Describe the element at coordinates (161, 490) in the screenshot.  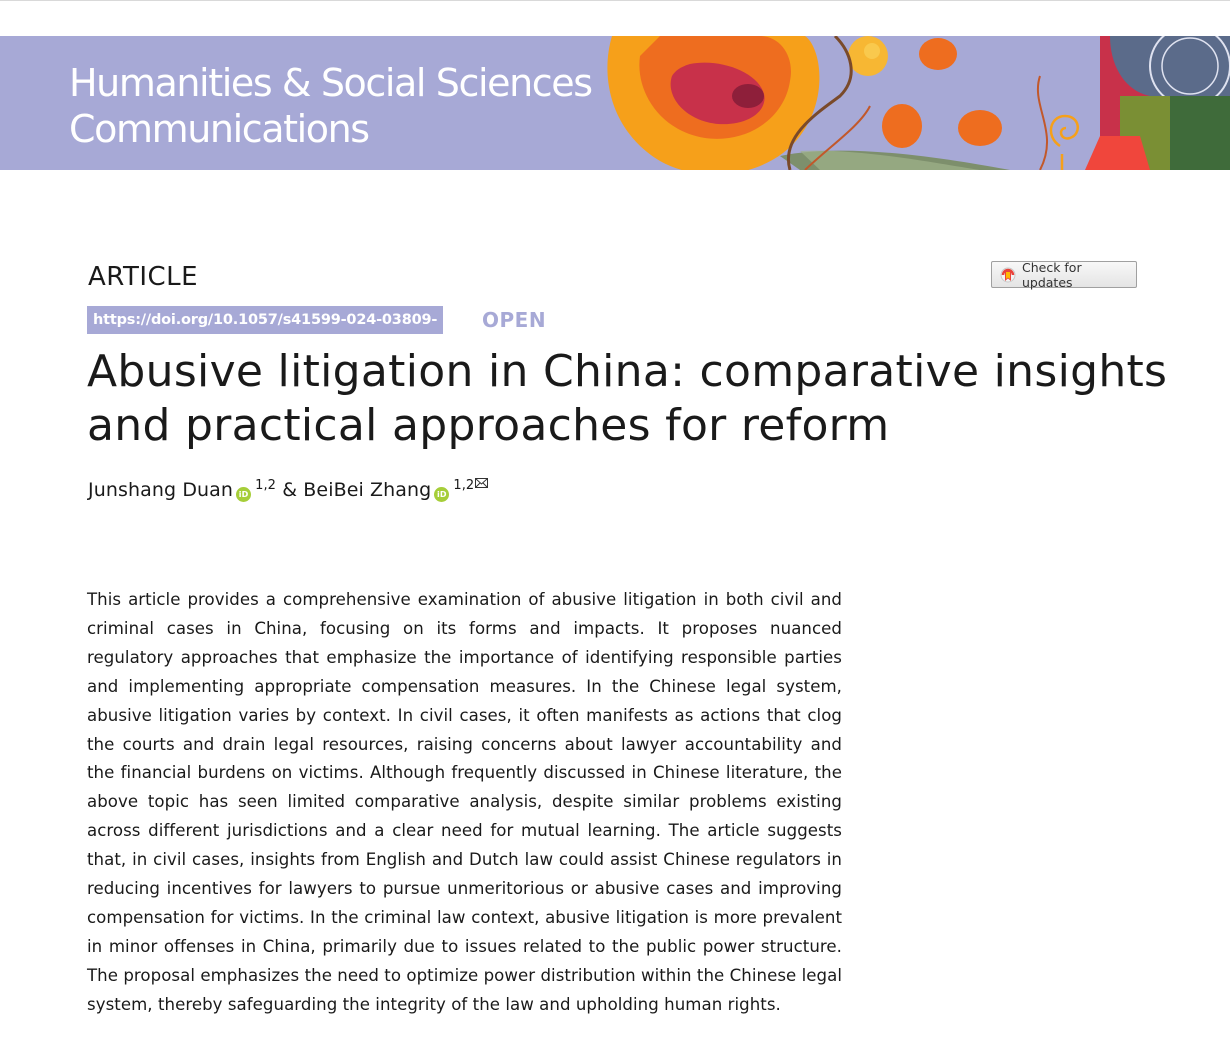
I see `author-name: Junshang Duan` at that location.